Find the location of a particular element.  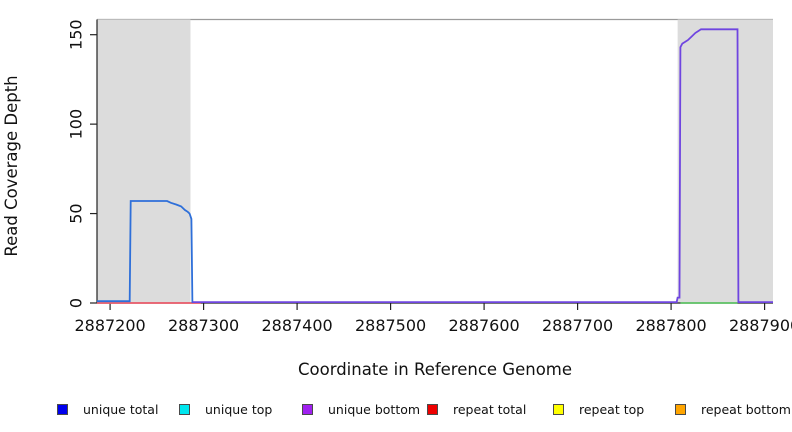

legend-swatch-repeat-total is located at coordinates (432, 409).